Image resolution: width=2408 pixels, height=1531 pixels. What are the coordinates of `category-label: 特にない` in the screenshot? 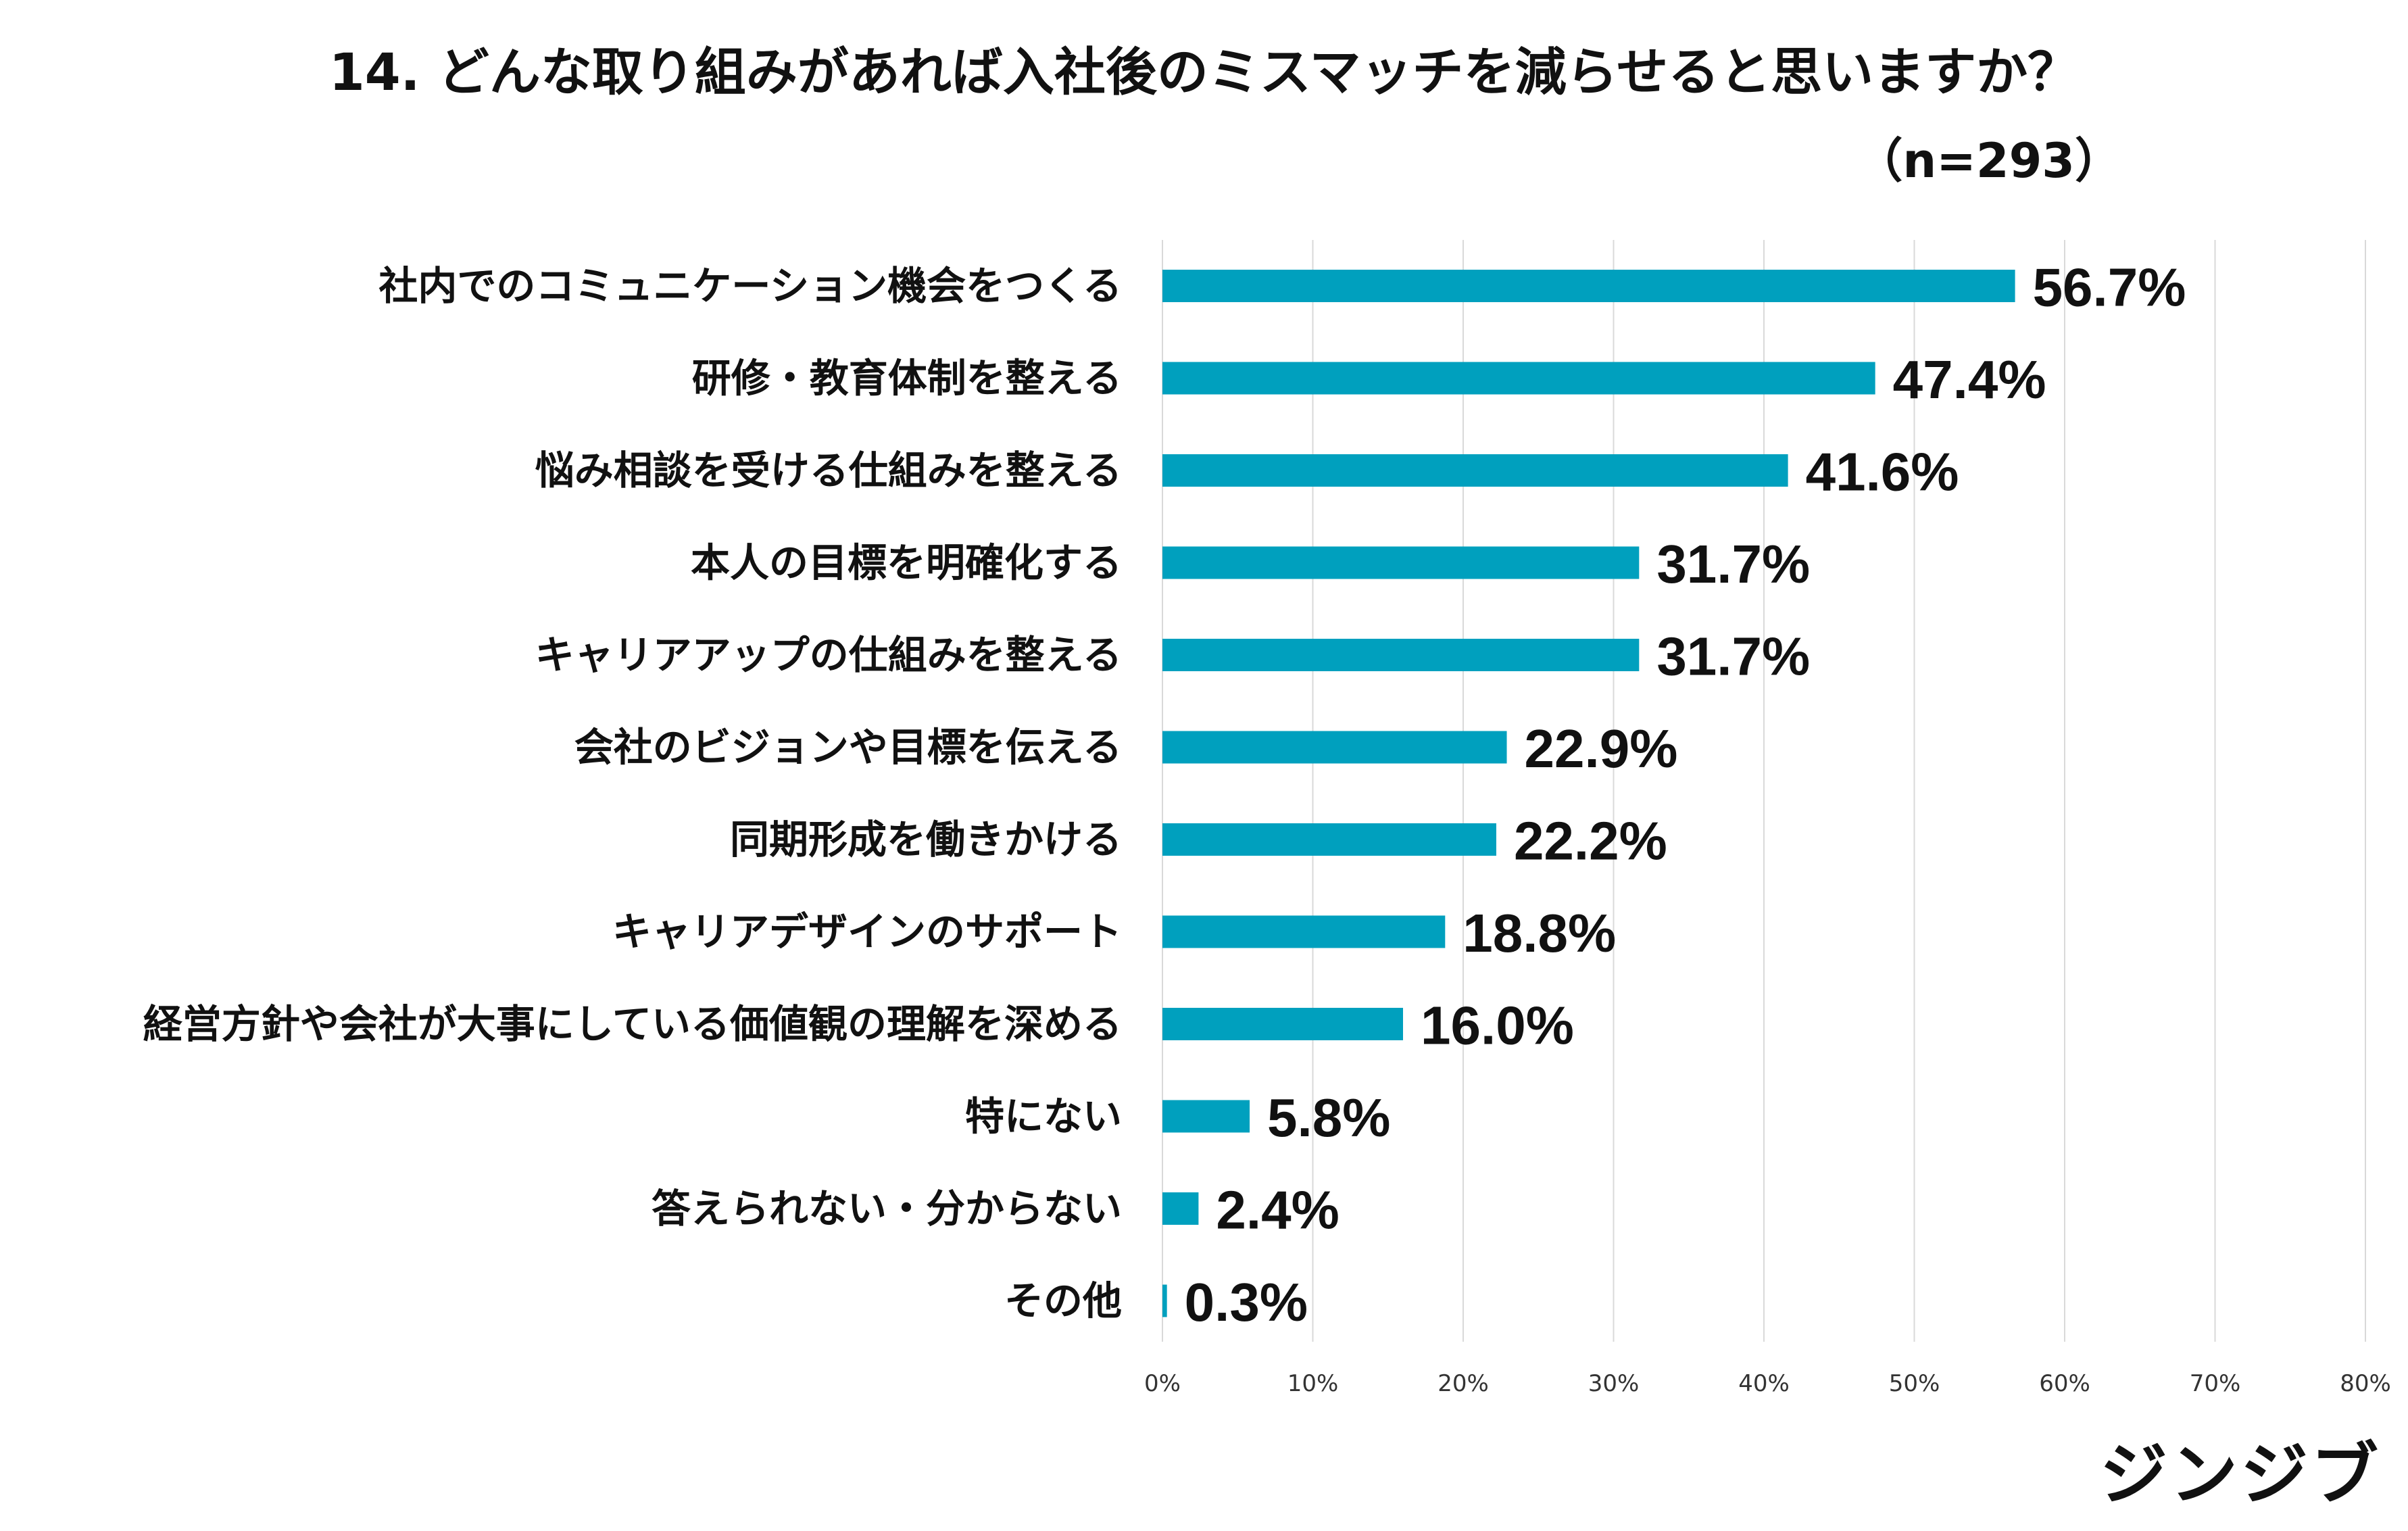 It's located at (1043, 1117).